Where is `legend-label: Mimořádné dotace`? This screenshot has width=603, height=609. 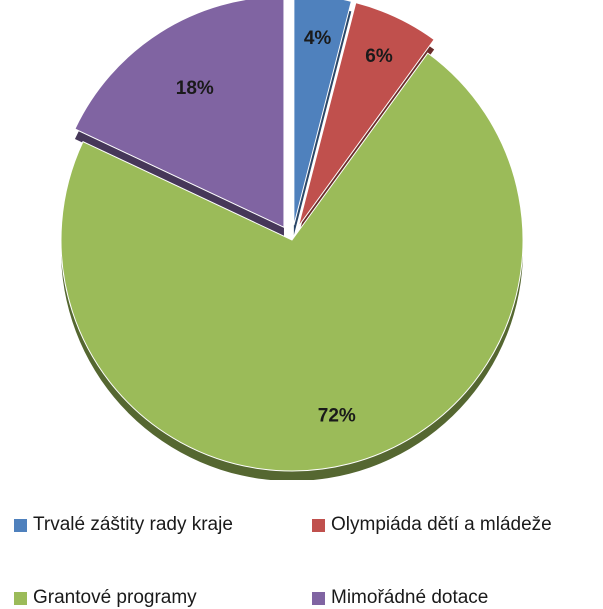
legend-label: Mimořádné dotace is located at coordinates (410, 597).